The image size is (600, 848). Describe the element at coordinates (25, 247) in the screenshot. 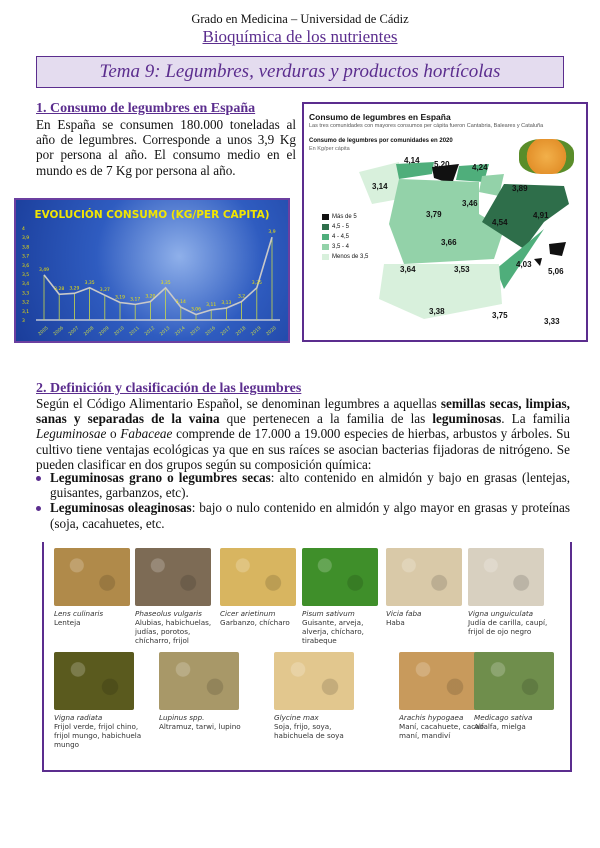

I see `y-tick-label: 3,8` at that location.